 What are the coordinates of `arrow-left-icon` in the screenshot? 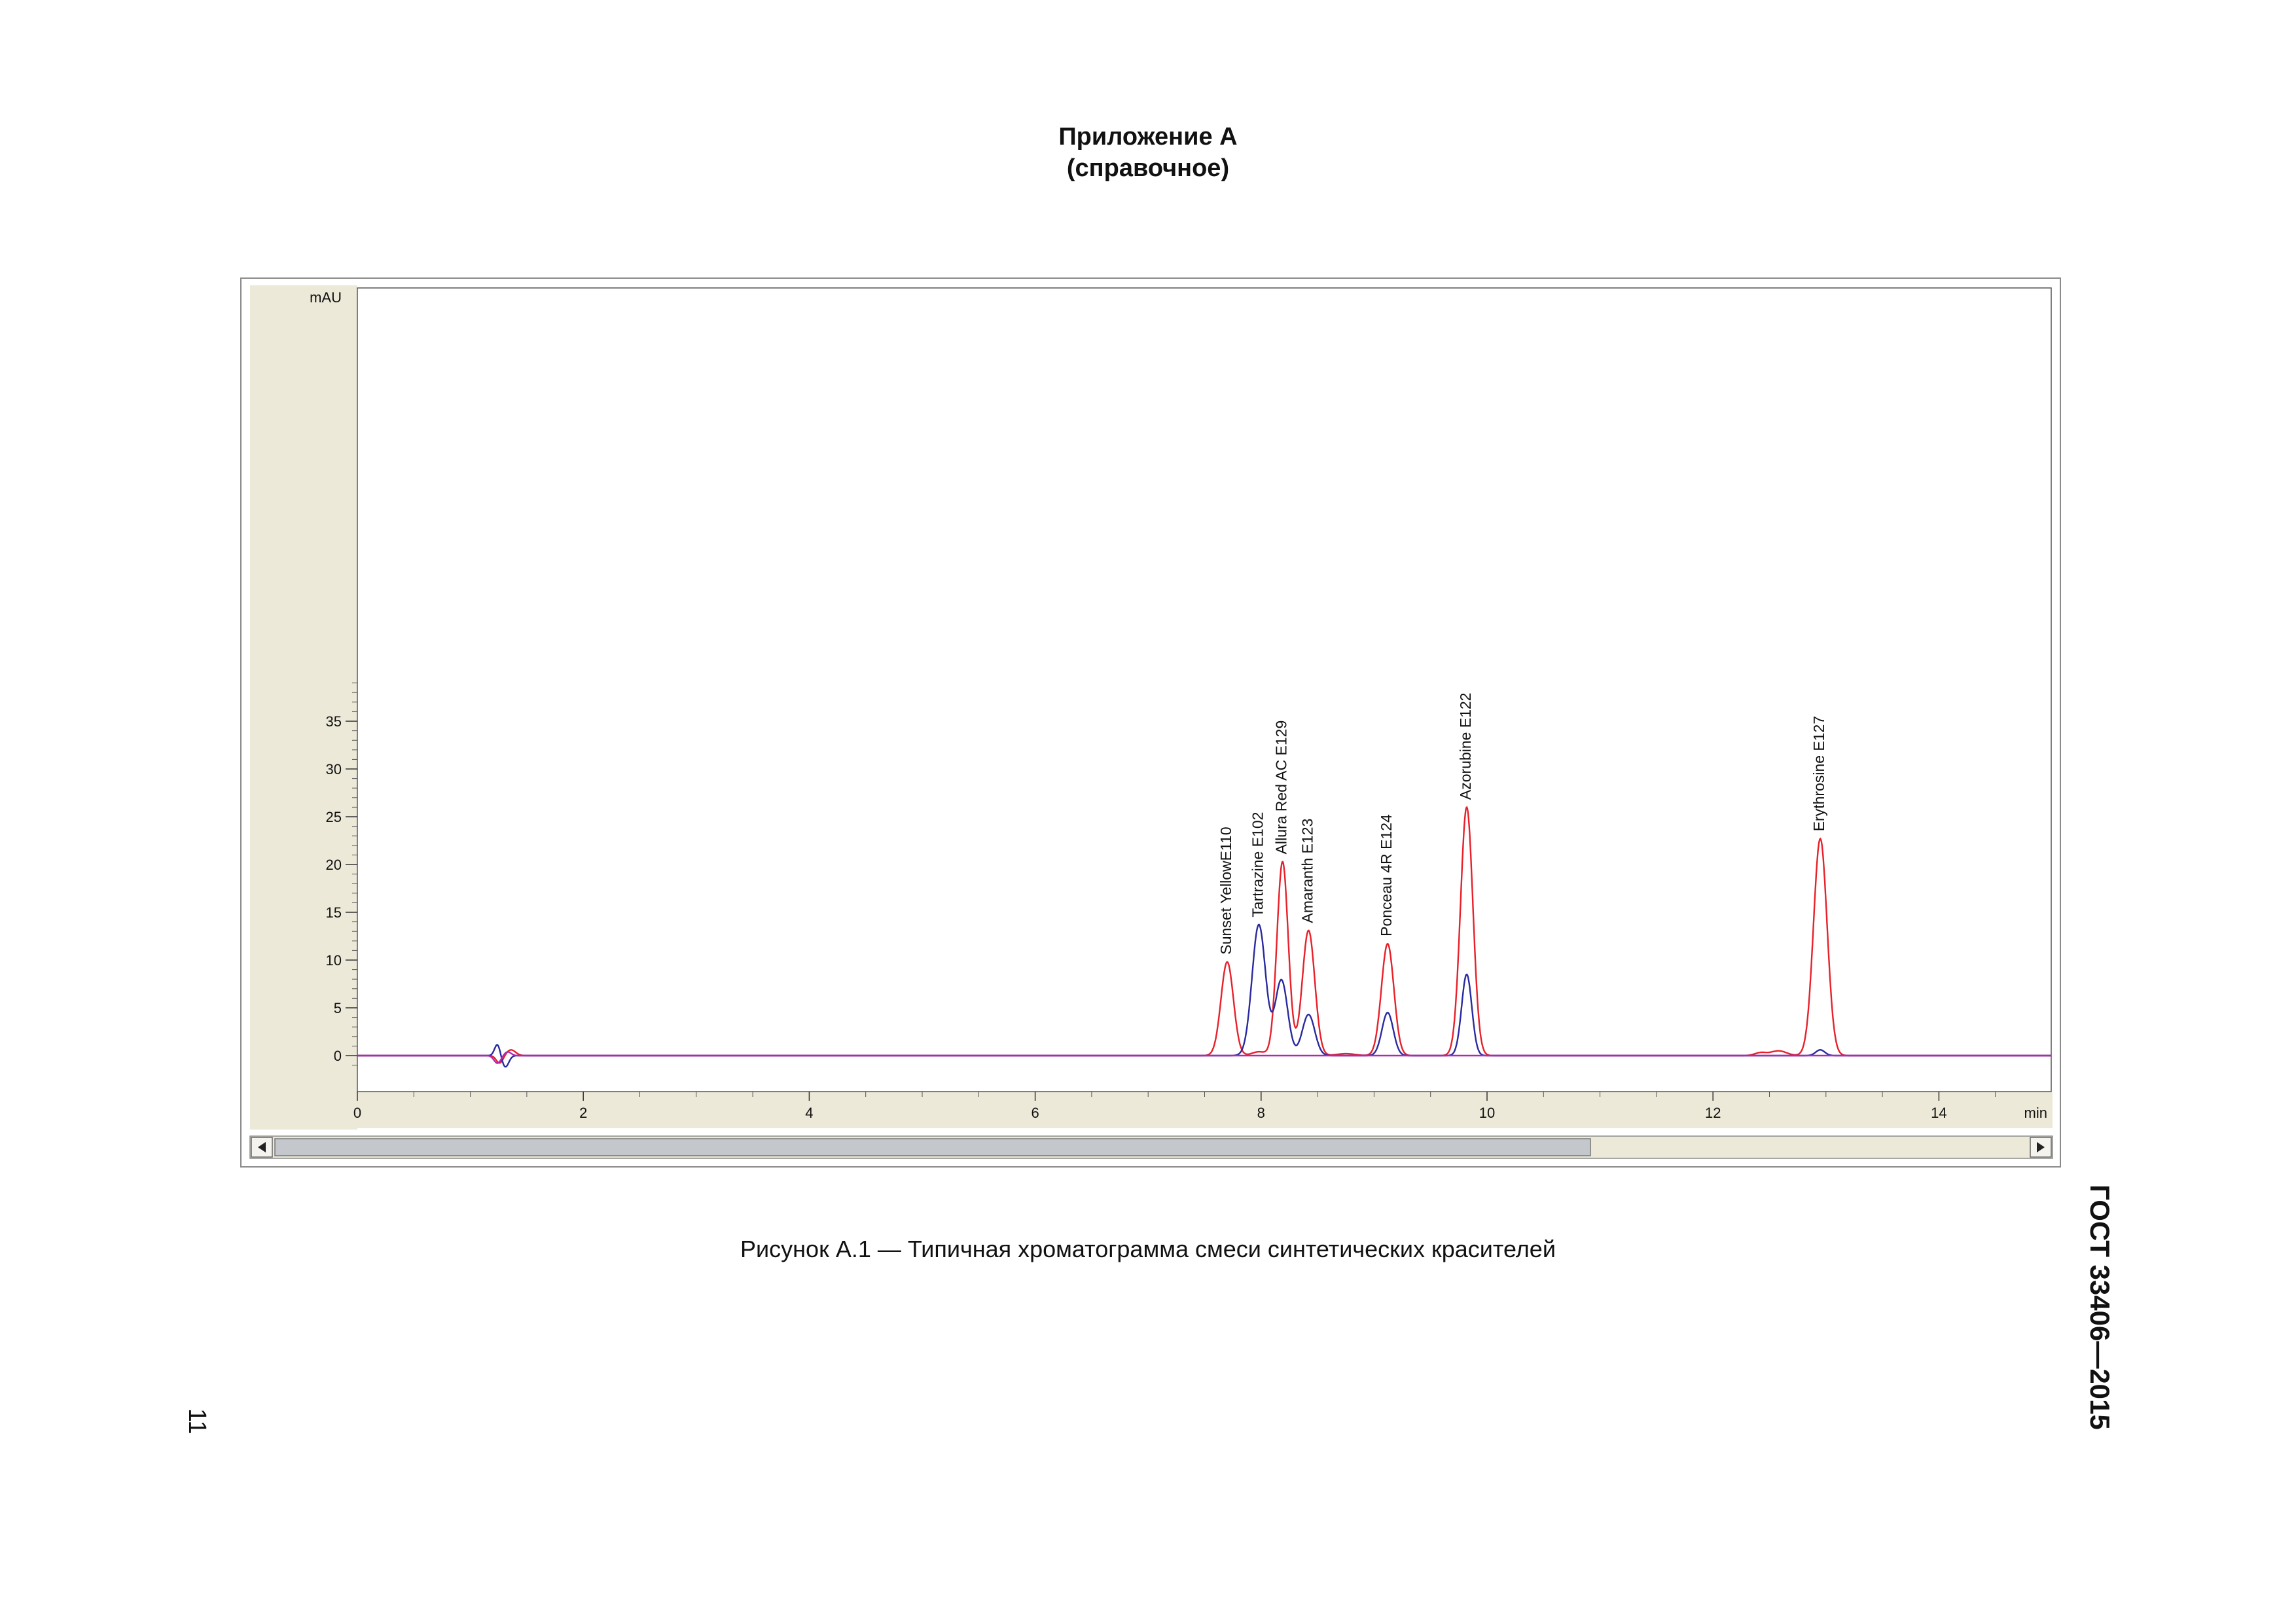 It's located at (262, 1147).